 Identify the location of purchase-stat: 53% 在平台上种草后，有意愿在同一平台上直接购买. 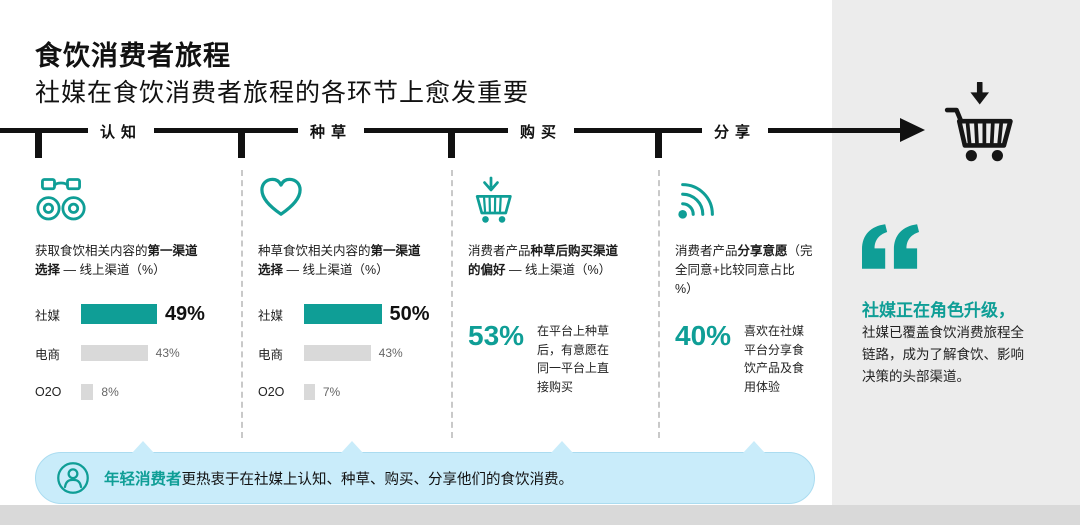
(542, 359).